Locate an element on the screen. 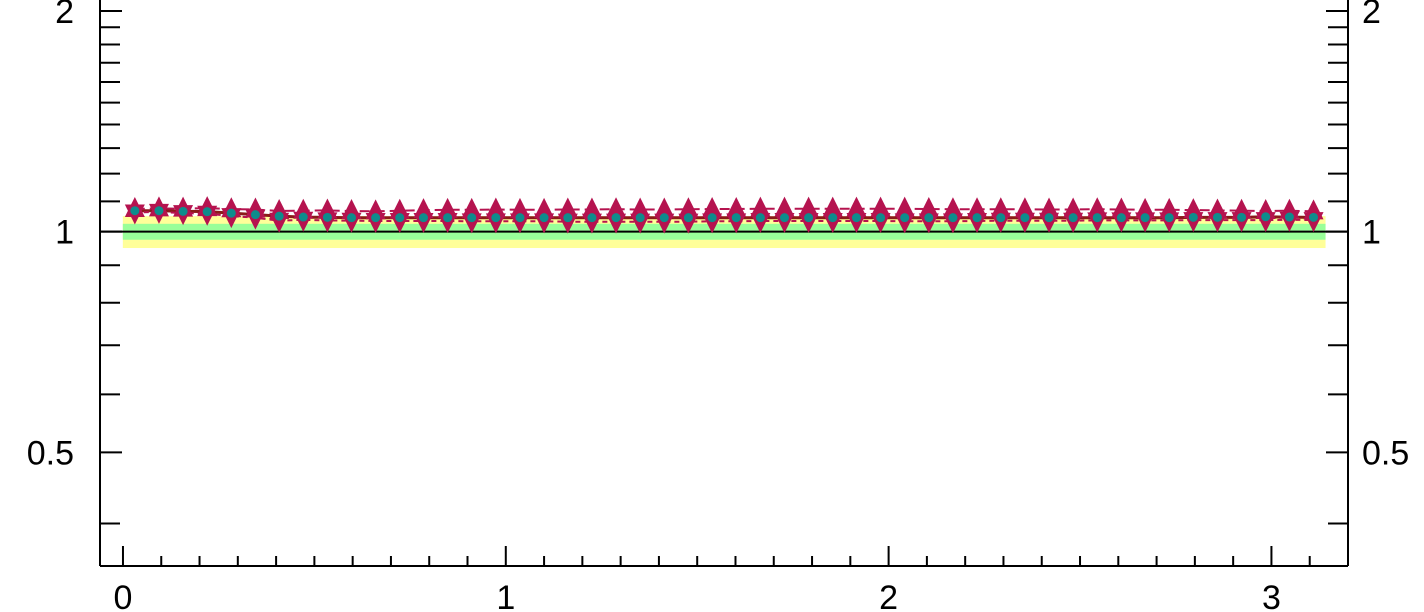 The width and height of the screenshot is (1424, 612). x-tick-labels: 0 1 2 3 is located at coordinates (697, 595).